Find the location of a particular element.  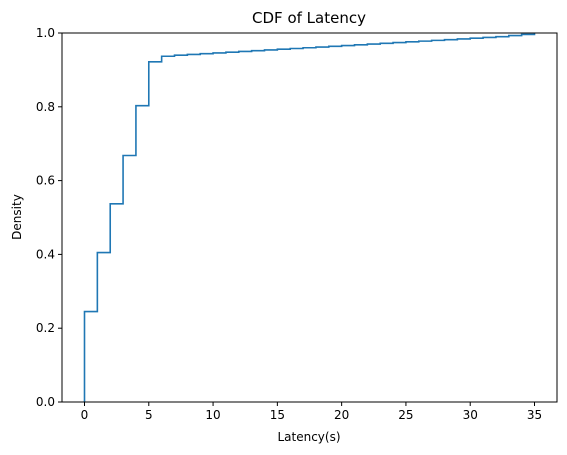

x-tick-label: 0 is located at coordinates (85, 415).